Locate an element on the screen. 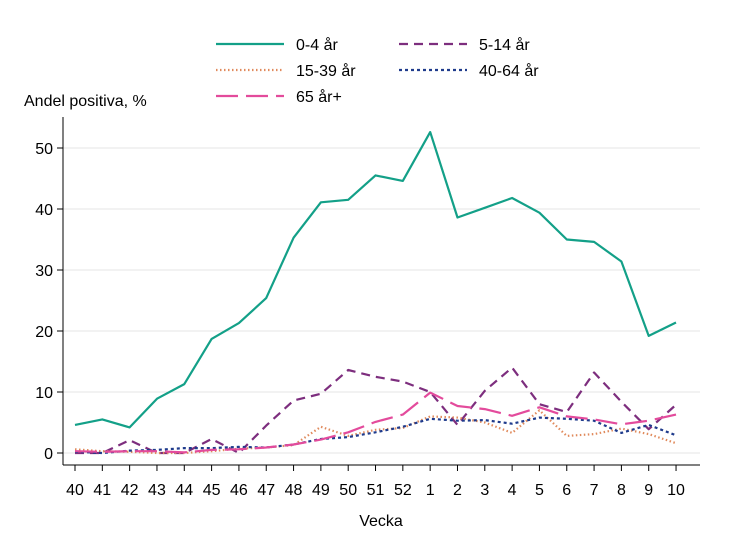 Image resolution: width=748 pixels, height=544 pixels. legend-label: 40-64 år is located at coordinates (509, 71).